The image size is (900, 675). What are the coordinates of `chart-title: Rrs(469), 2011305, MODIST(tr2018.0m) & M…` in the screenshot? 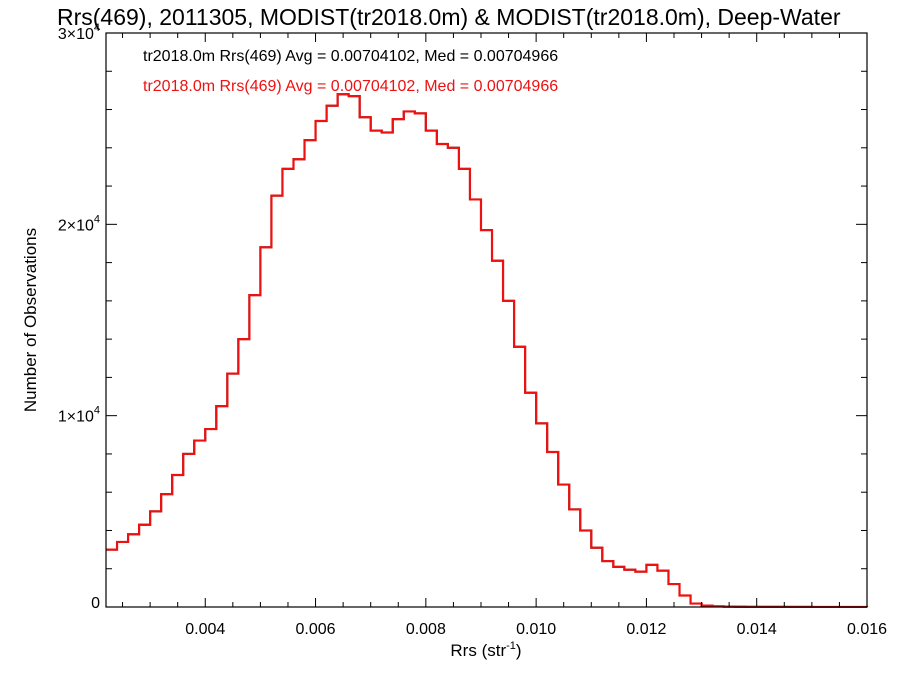 It's located at (449, 17).